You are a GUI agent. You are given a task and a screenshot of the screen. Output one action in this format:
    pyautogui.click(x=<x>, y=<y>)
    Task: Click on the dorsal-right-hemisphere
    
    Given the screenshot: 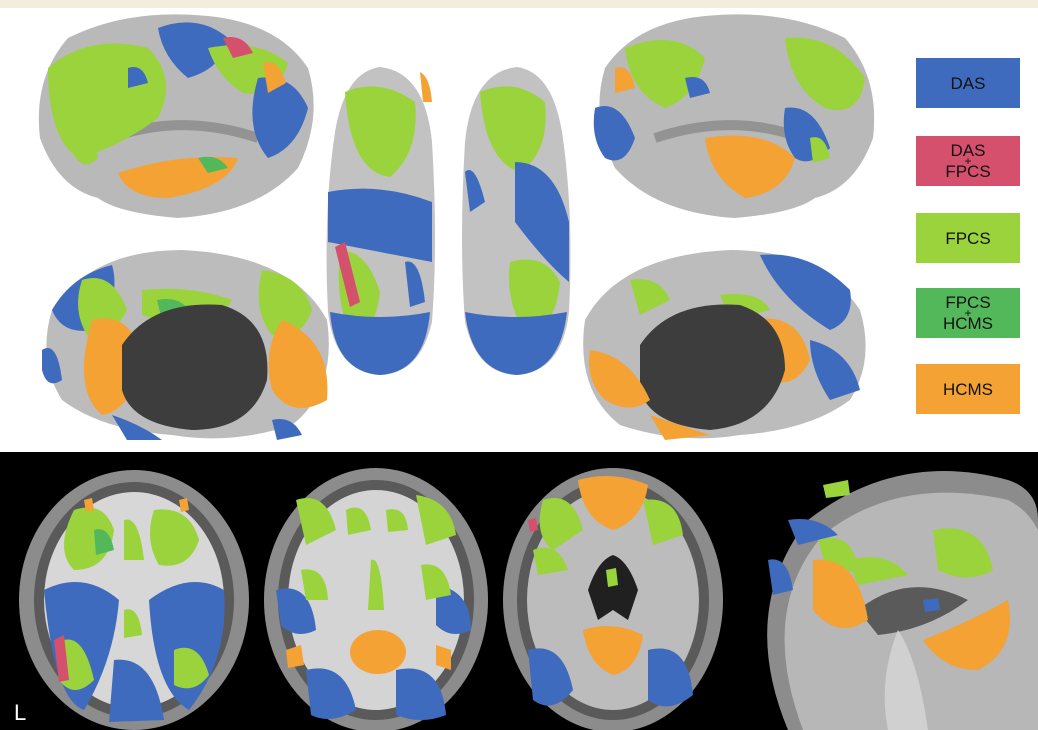 What is the action you would take?
    pyautogui.click(x=516, y=221)
    